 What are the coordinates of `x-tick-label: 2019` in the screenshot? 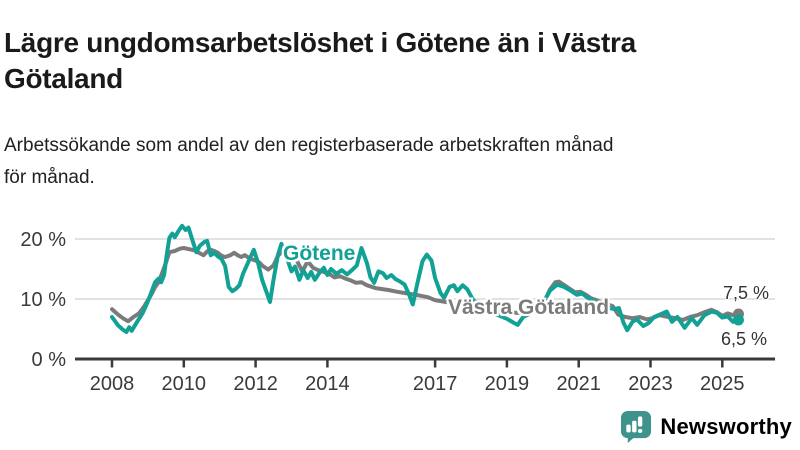 It's located at (507, 384).